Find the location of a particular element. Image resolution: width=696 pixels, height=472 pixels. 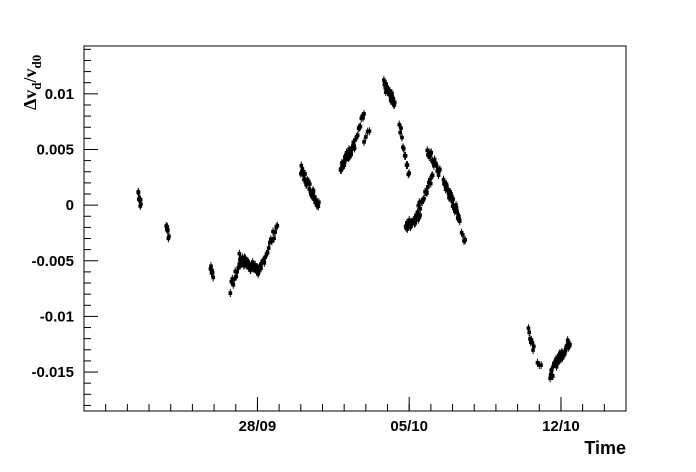

y-tick-label: -0.01 is located at coordinates (57, 316).